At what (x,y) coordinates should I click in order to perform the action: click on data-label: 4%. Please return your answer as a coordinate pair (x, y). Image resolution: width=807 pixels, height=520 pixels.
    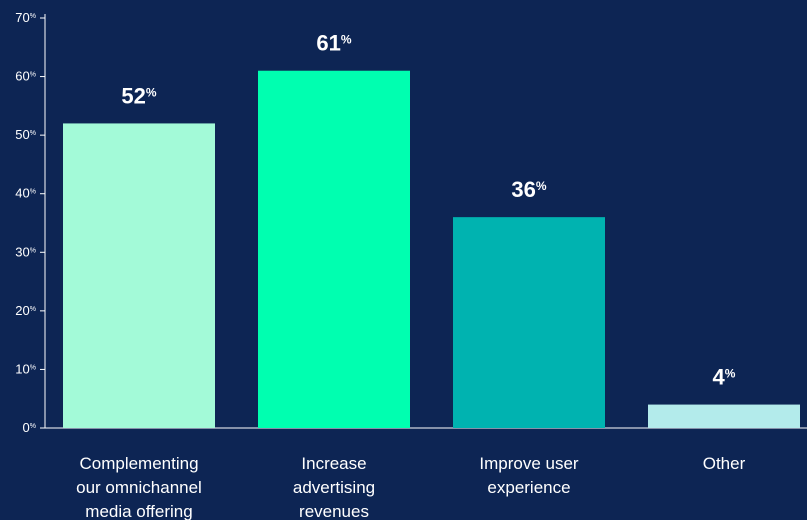
    Looking at the image, I should click on (724, 377).